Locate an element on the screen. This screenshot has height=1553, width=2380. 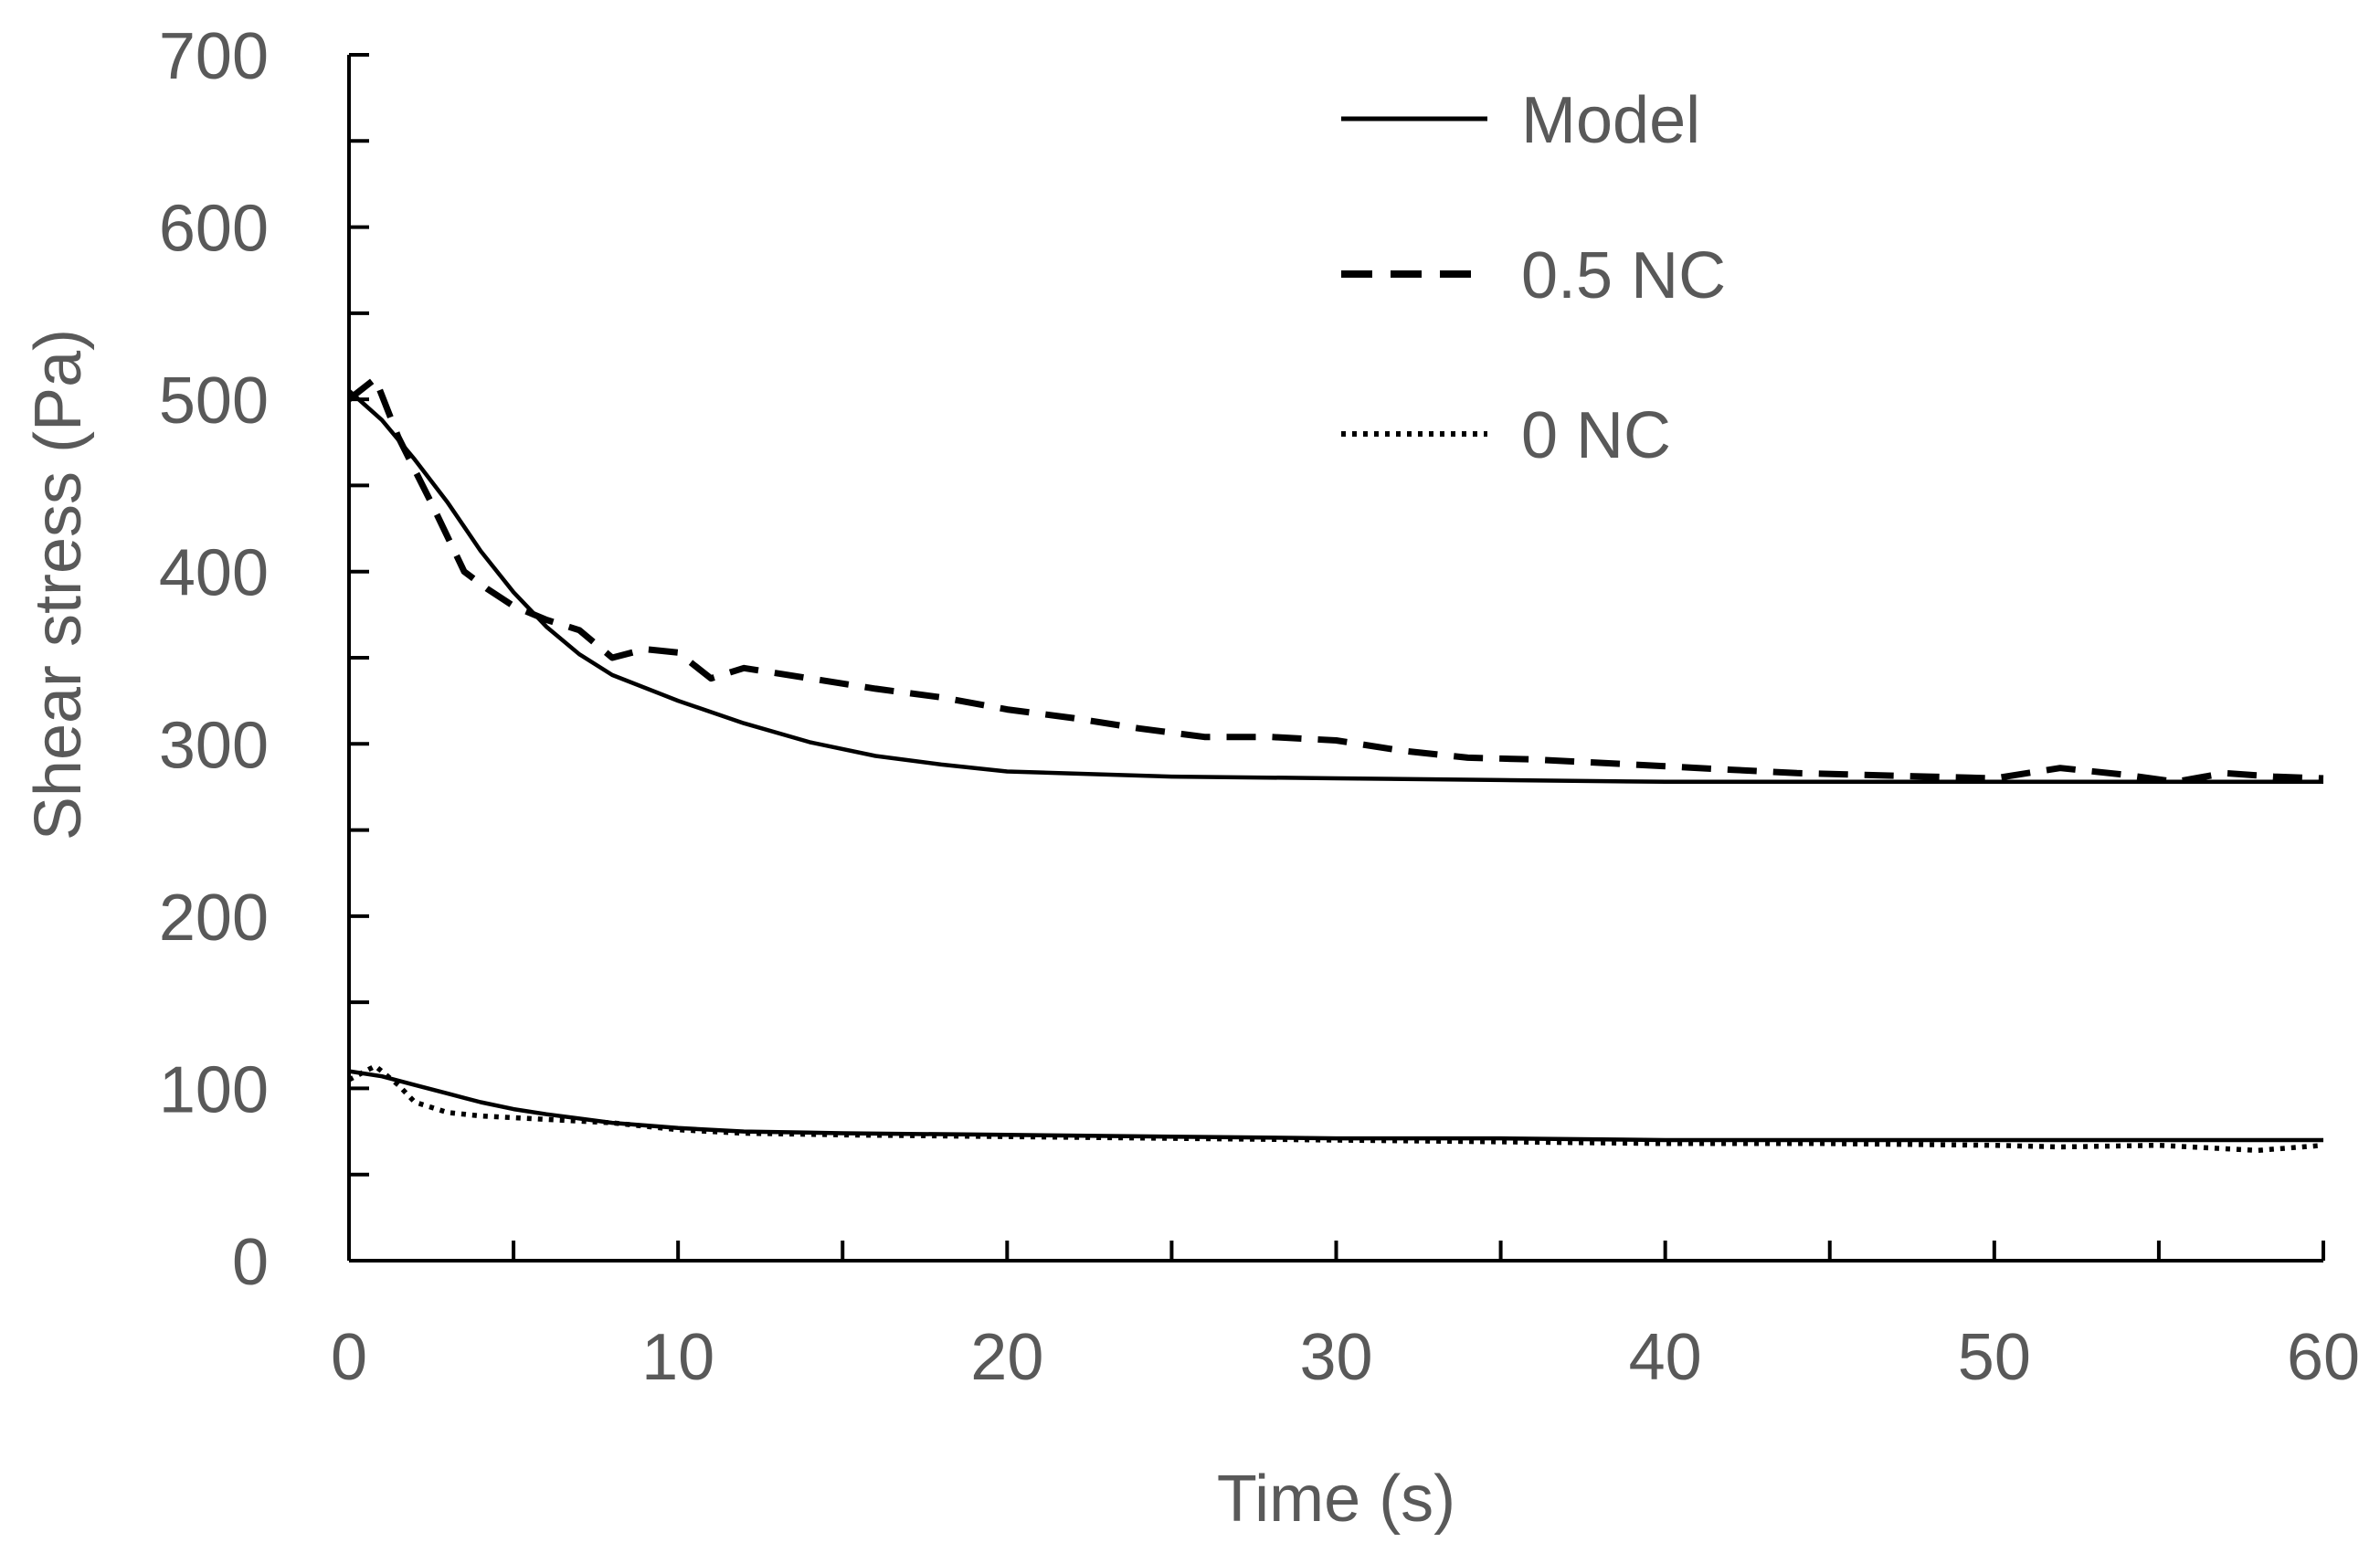
x-tick-label-10: 10 is located at coordinates (678, 1358).